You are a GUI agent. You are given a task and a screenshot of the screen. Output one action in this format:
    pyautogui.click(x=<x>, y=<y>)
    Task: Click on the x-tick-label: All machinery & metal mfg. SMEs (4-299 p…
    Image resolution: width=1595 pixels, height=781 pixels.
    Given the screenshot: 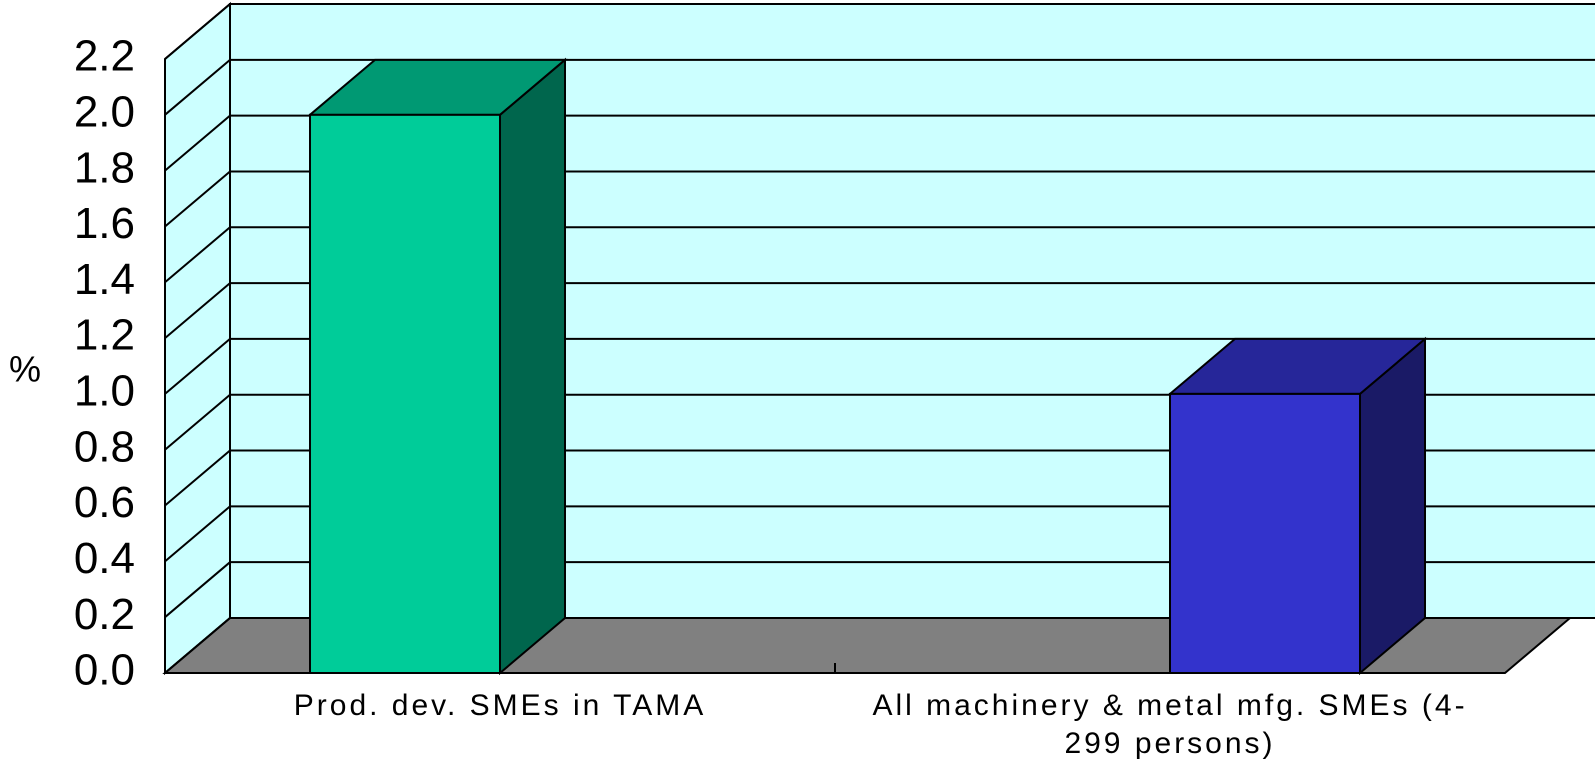 What is the action you would take?
    pyautogui.click(x=1170, y=724)
    